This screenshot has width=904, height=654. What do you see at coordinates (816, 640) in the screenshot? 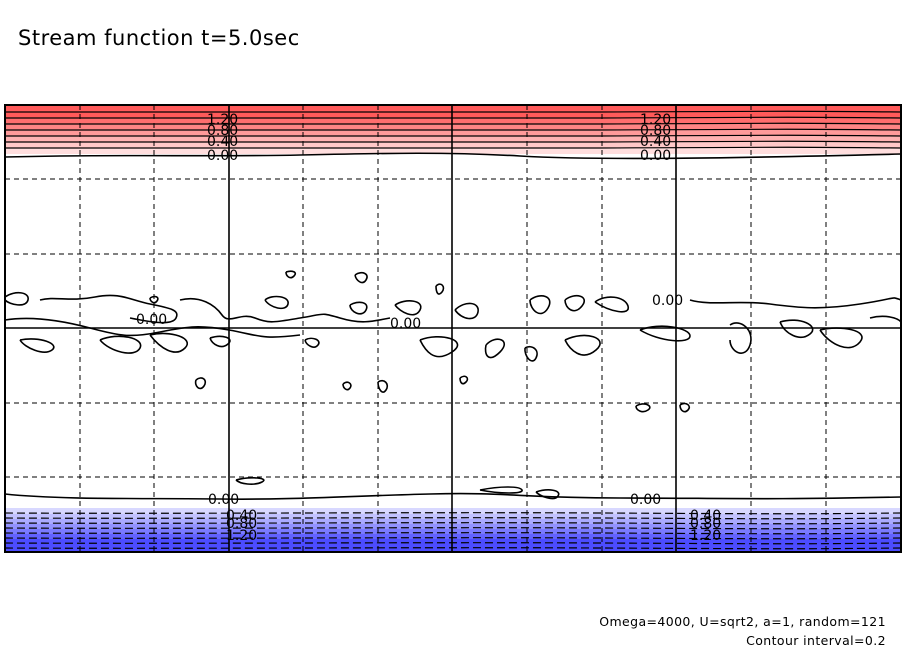
I see `contour-interval-note: Contour interval=0.2` at bounding box center [816, 640].